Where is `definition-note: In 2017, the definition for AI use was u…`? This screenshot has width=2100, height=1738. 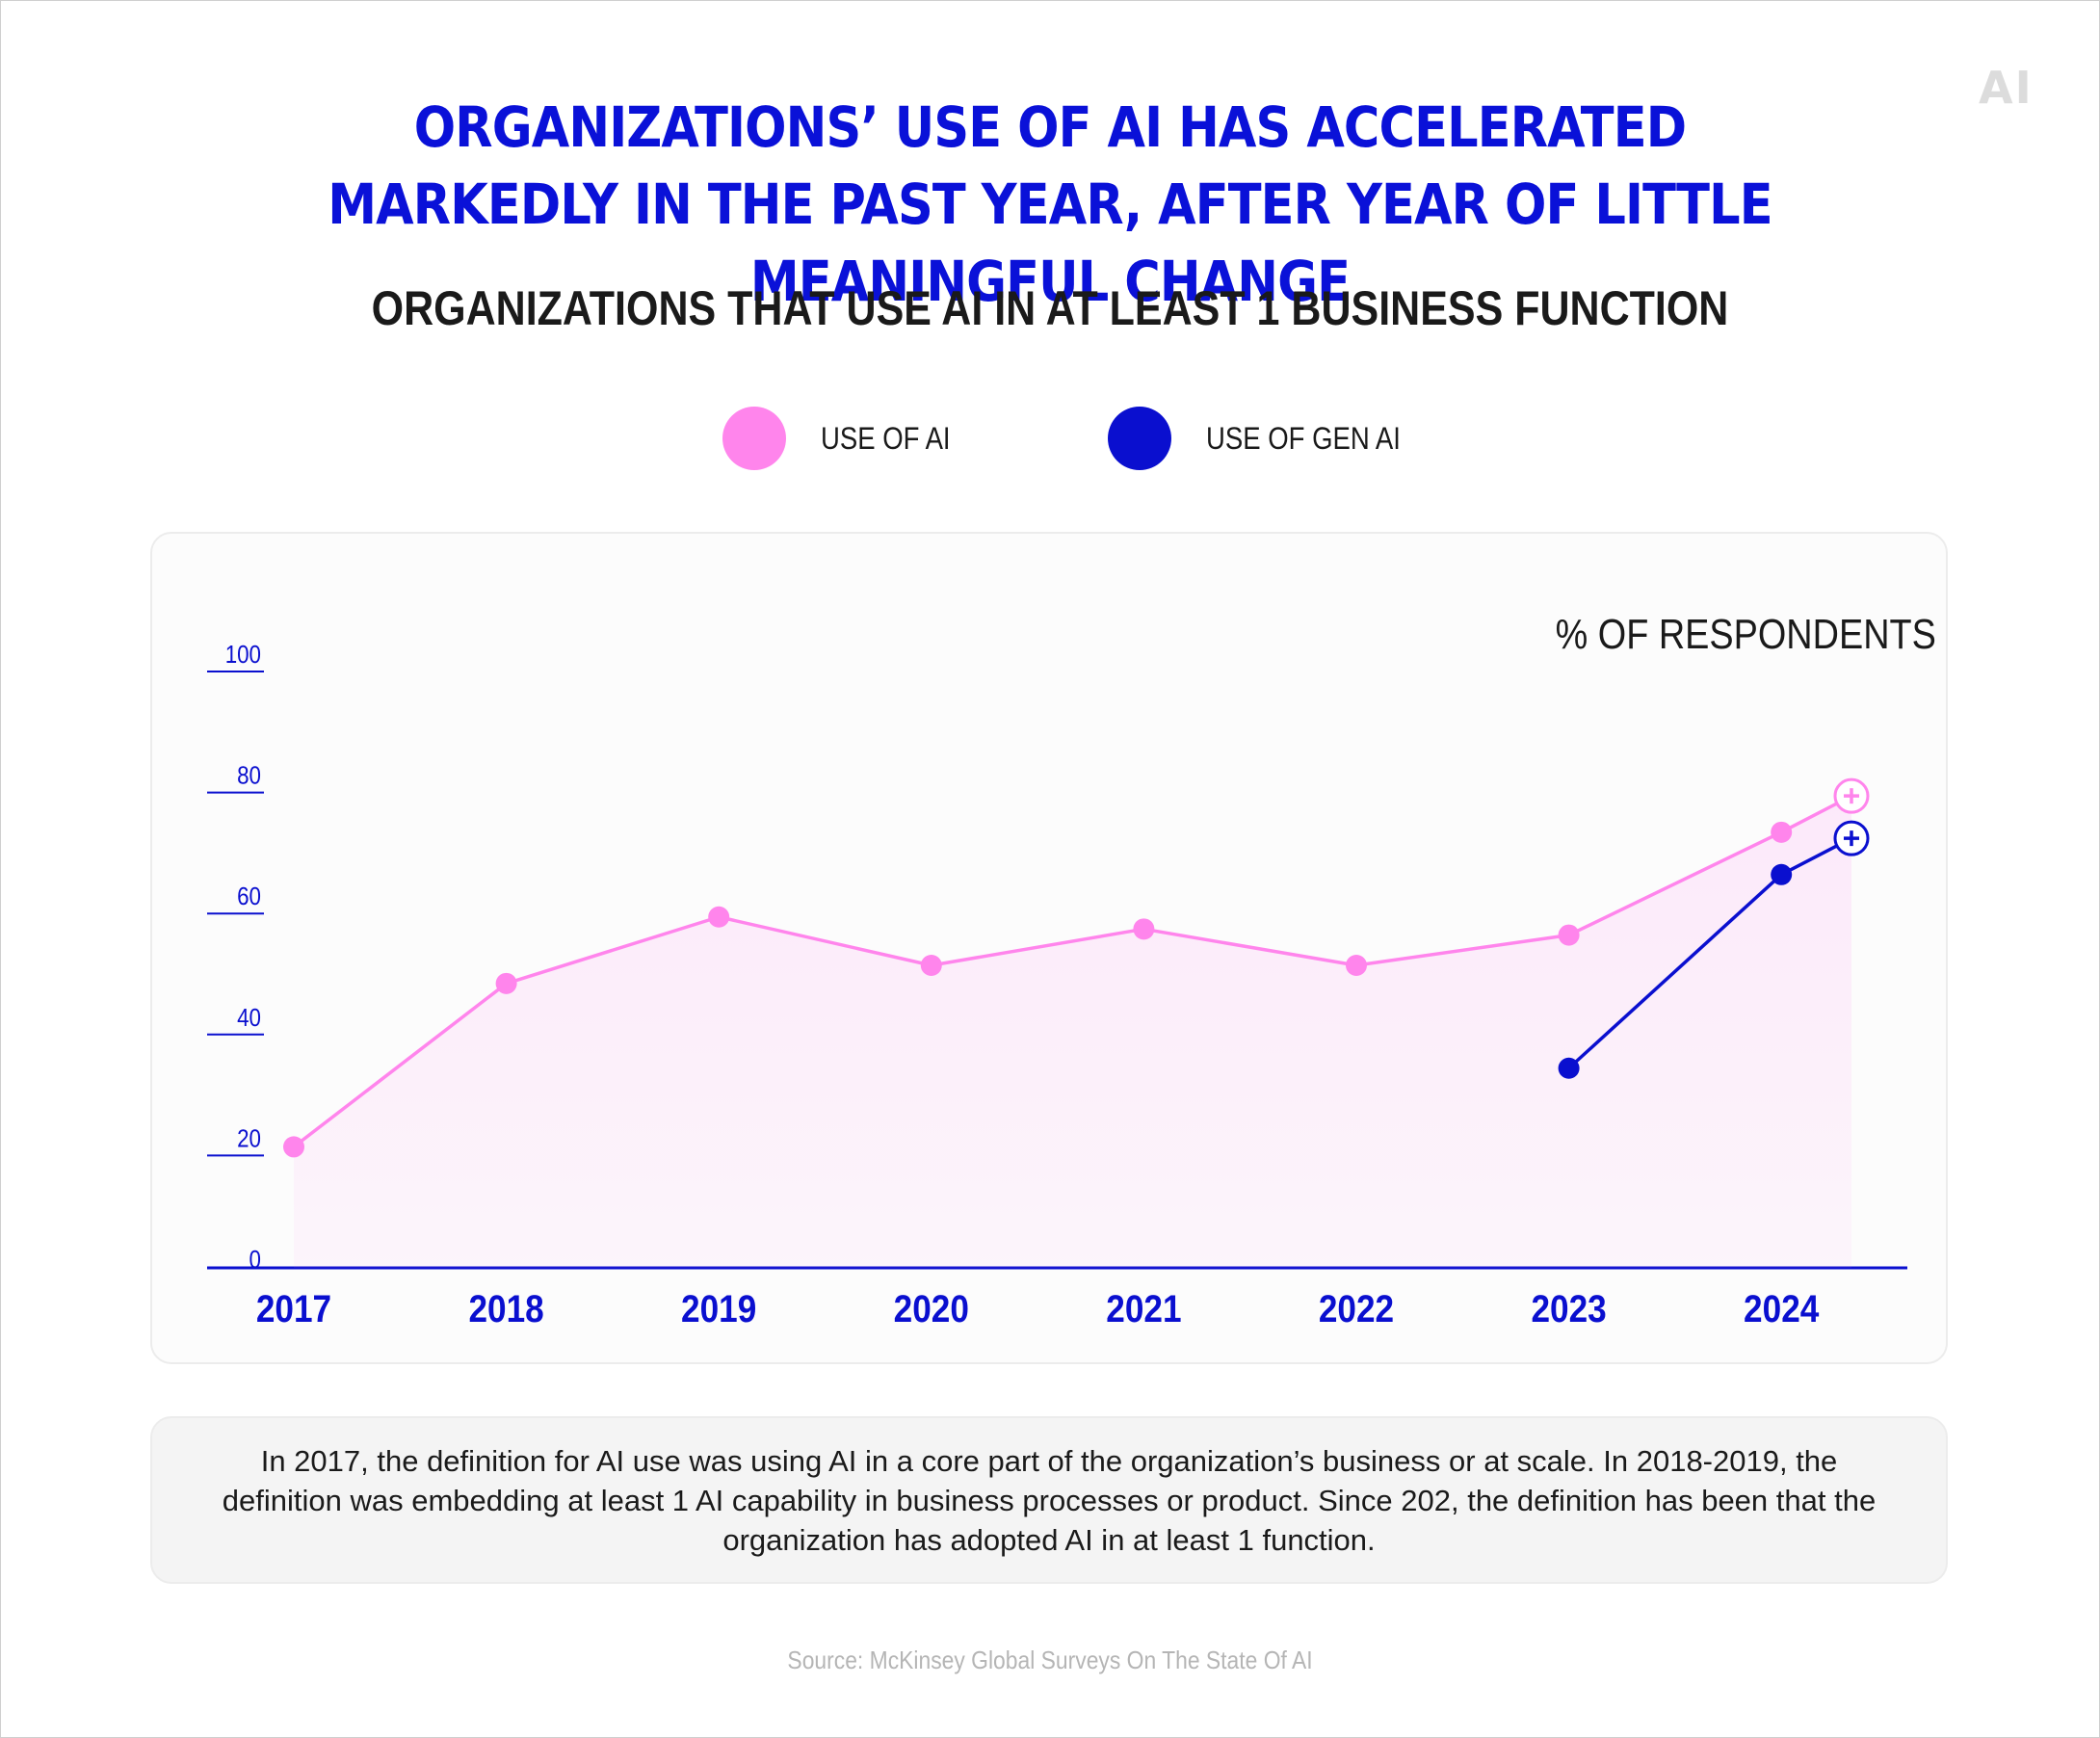 definition-note: In 2017, the definition for AI use was u… is located at coordinates (1049, 1500).